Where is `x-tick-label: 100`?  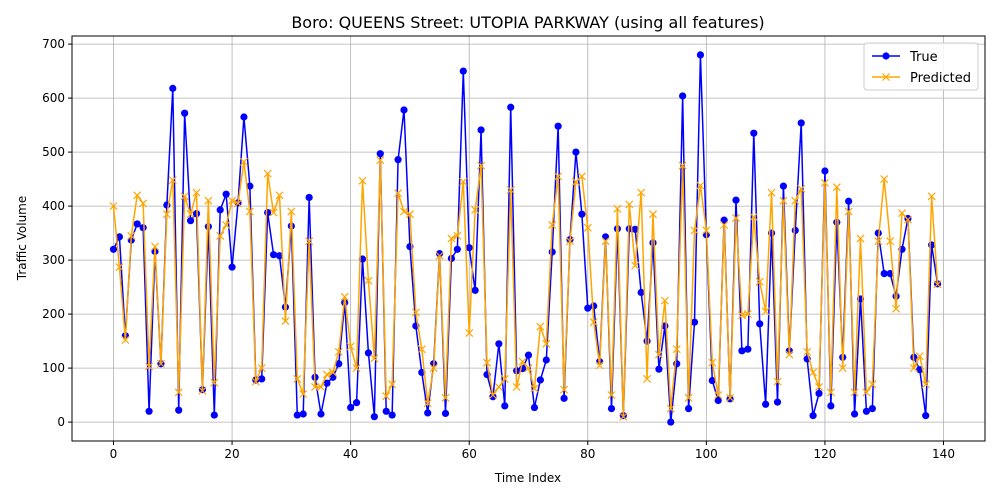 x-tick-label: 100 is located at coordinates (706, 454).